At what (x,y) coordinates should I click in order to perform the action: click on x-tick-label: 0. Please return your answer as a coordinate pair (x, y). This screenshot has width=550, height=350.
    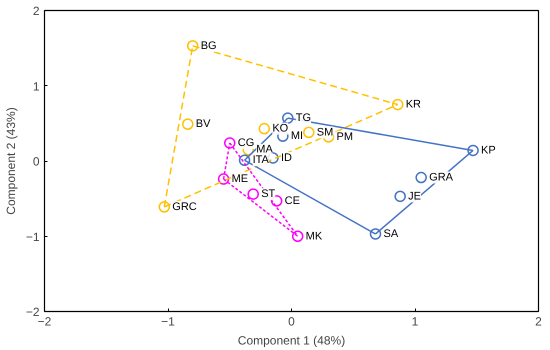
    Looking at the image, I should click on (292, 321).